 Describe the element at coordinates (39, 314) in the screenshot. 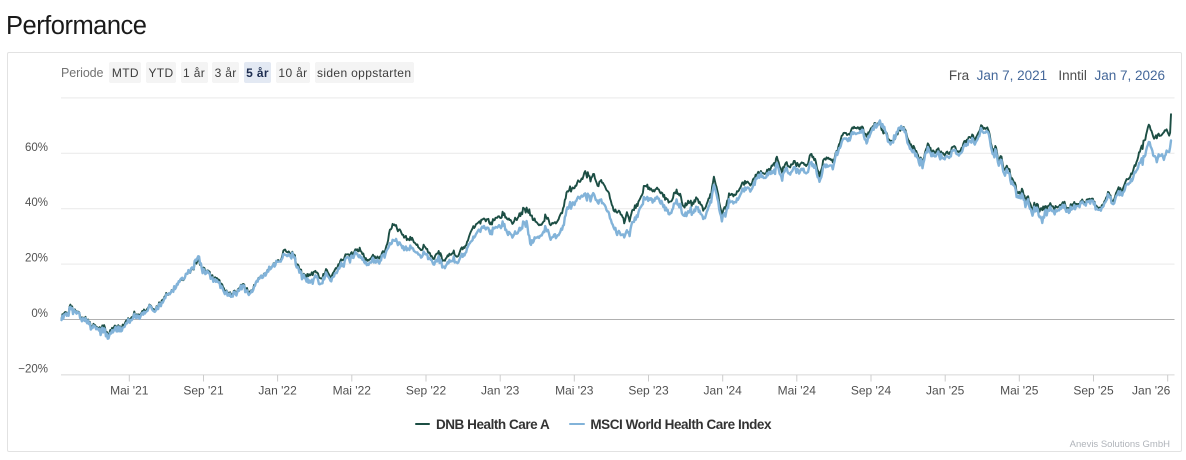

I see `svg-text: 0%` at that location.